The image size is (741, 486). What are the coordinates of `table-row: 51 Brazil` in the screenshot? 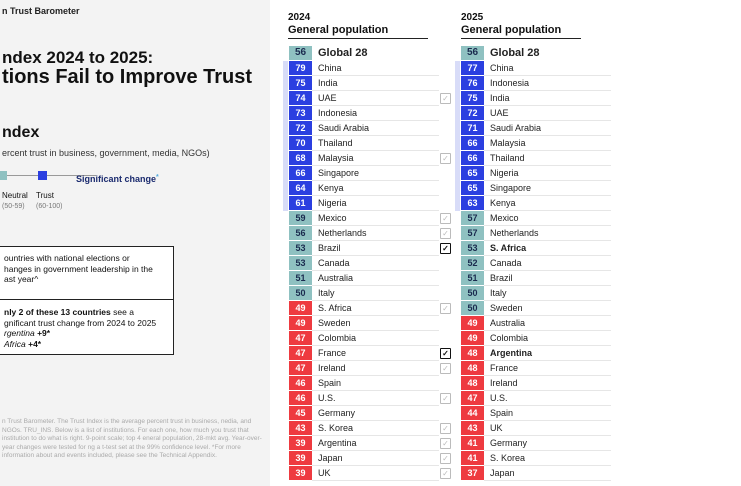 It's located at (536, 278).